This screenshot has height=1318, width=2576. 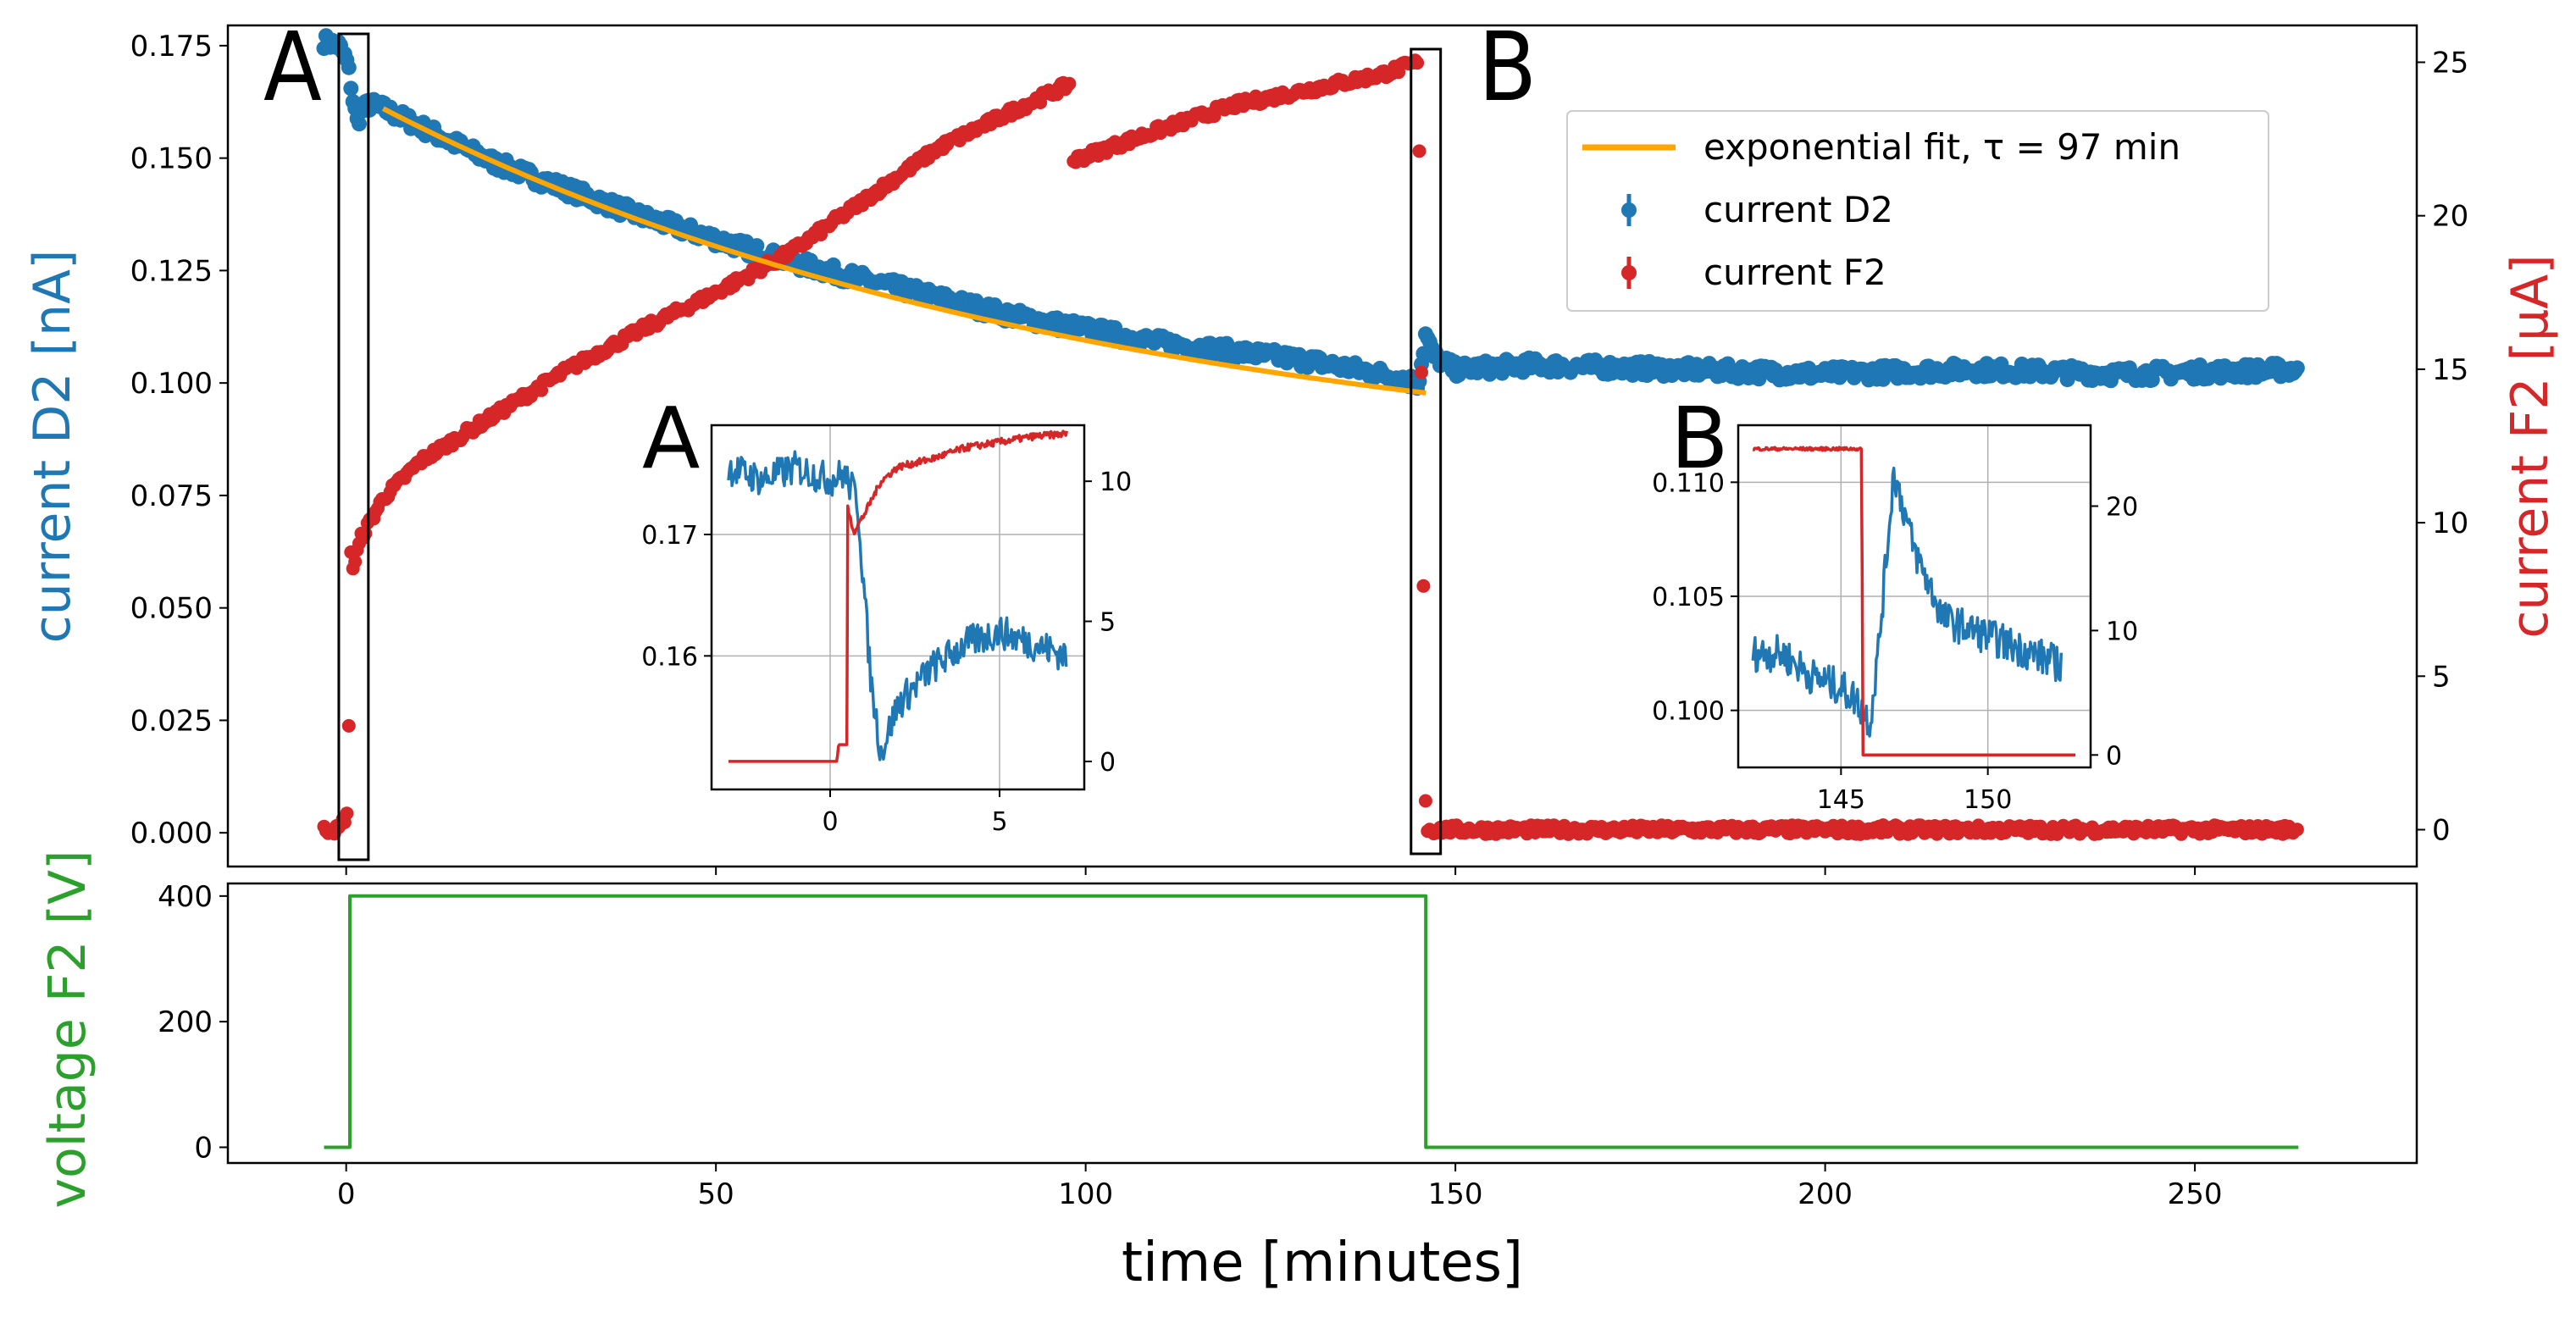 I want to click on right-tick-label: 10, so click(x=2450, y=523).